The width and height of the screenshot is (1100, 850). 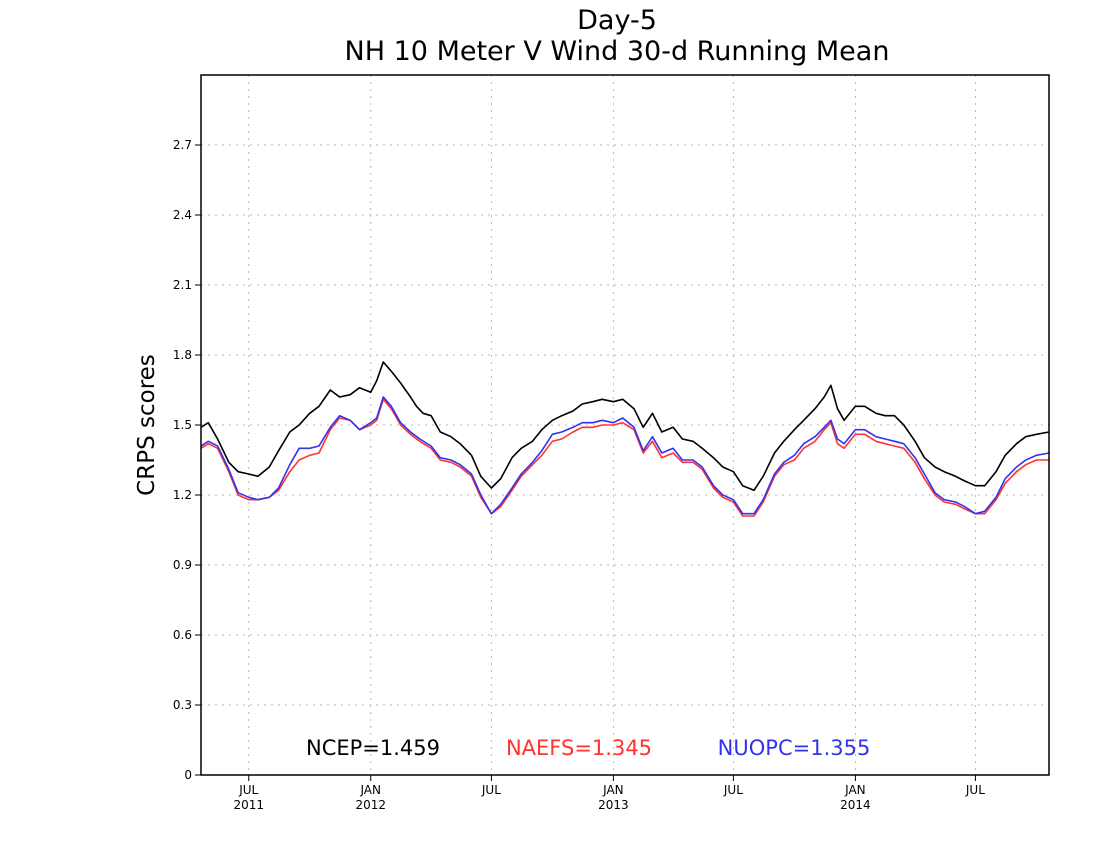 I want to click on y-tick-label: 0.6, so click(x=182, y=635).